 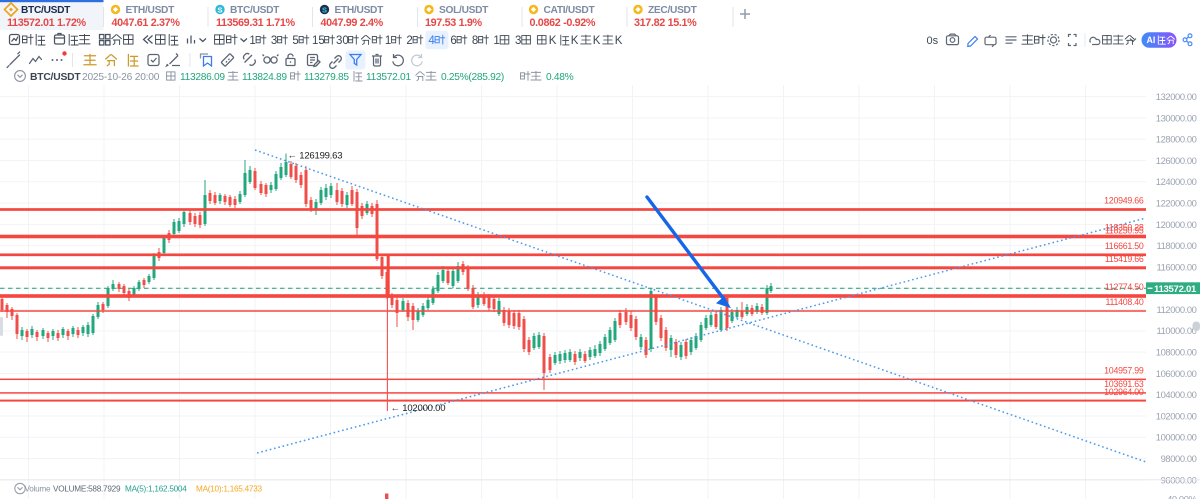 What do you see at coordinates (418, 408) in the screenshot?
I see `svg-text: ← 102000.00` at bounding box center [418, 408].